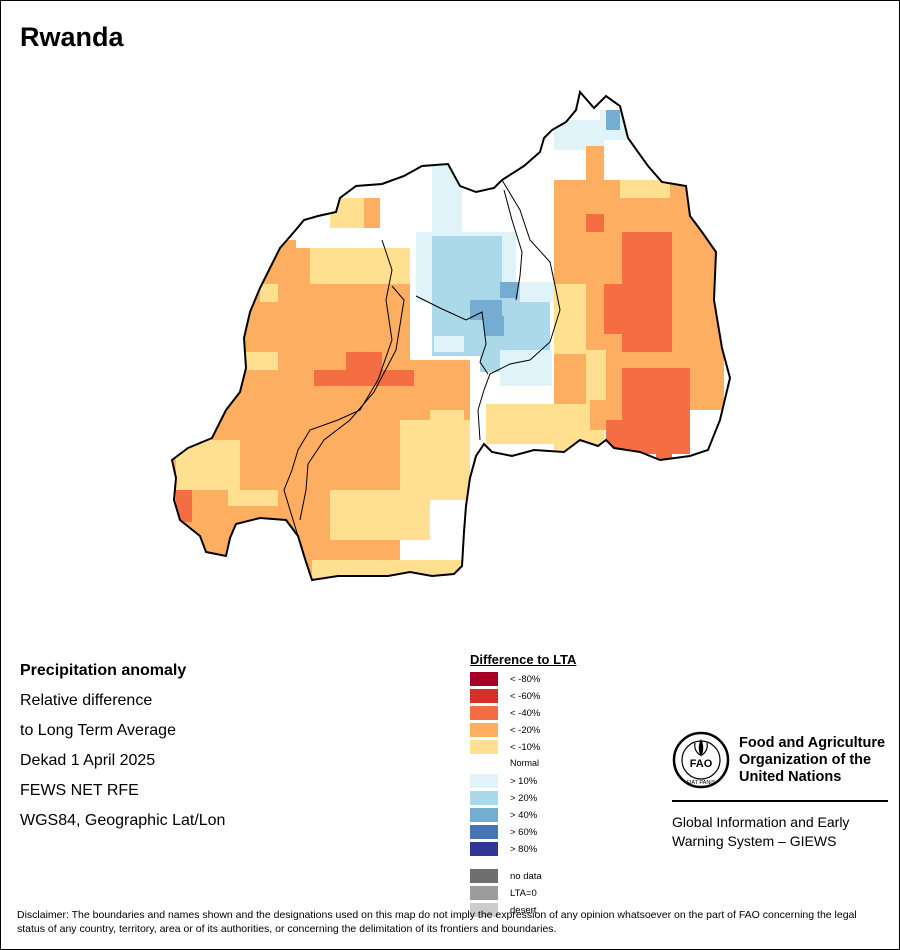  I want to click on legend-item: > 80%, so click(503, 849).